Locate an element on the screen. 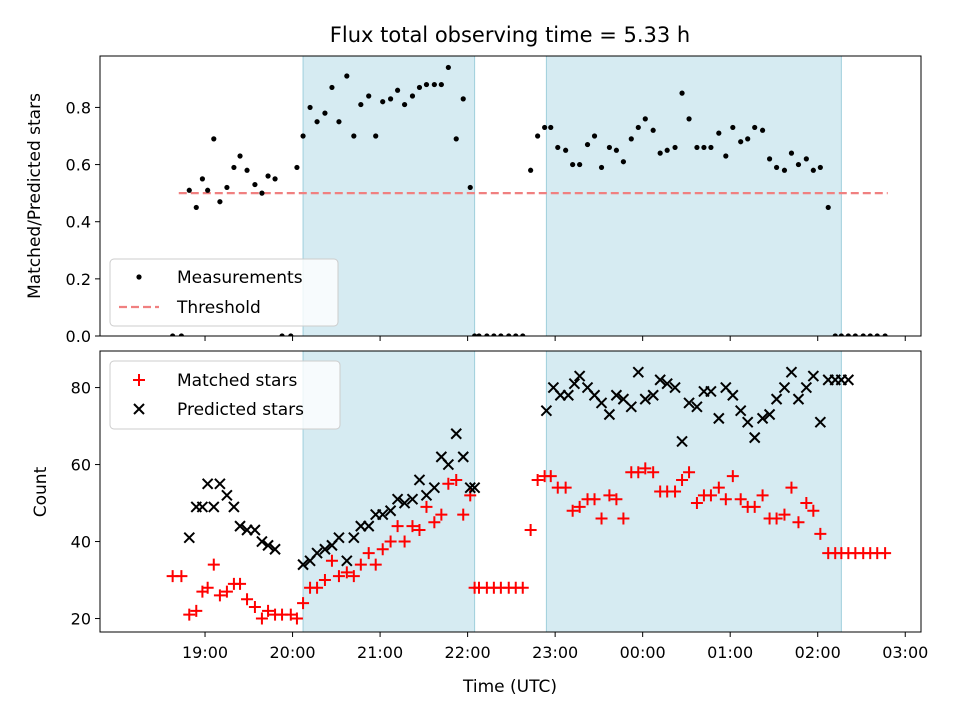  top-y-tick-label: 0.2 is located at coordinates (78, 279).